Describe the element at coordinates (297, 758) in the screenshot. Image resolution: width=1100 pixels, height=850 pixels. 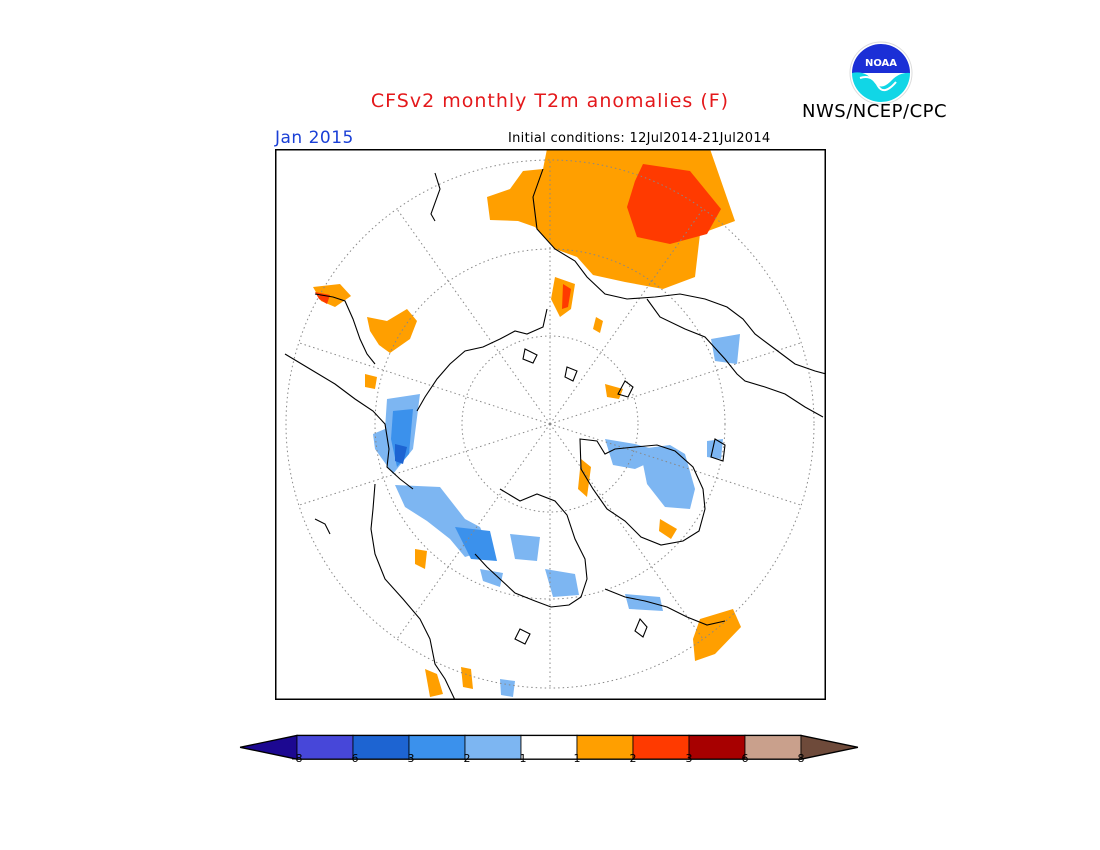
I see `colorbar-tick-label: -8` at that location.